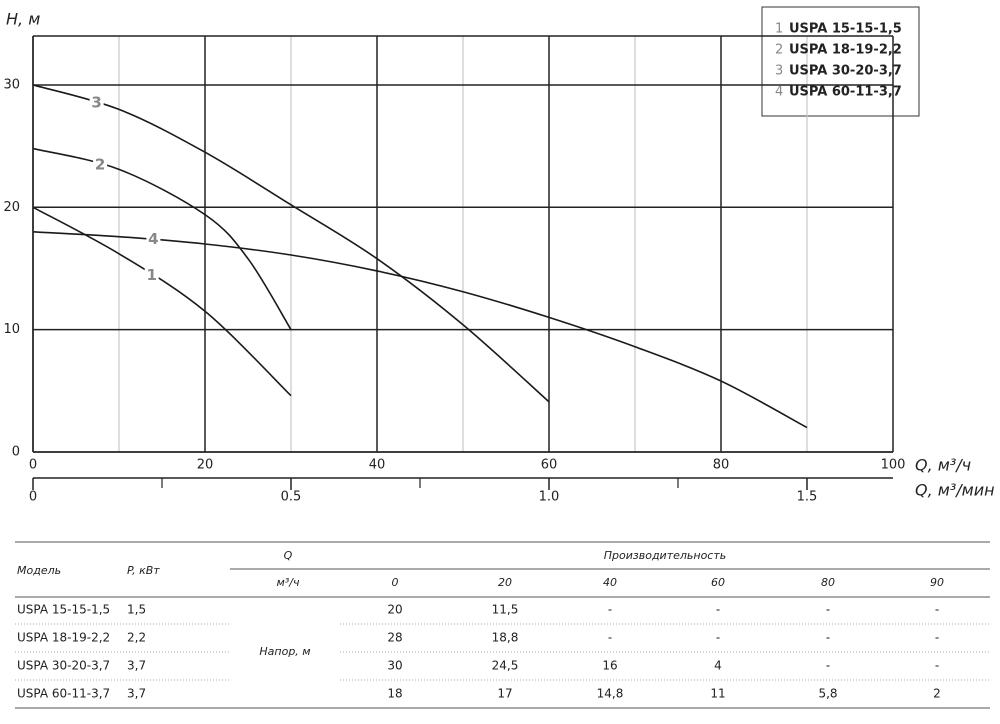 This screenshot has height=724, width=1000. I want to click on x-tick-label: 0, so click(33, 465).